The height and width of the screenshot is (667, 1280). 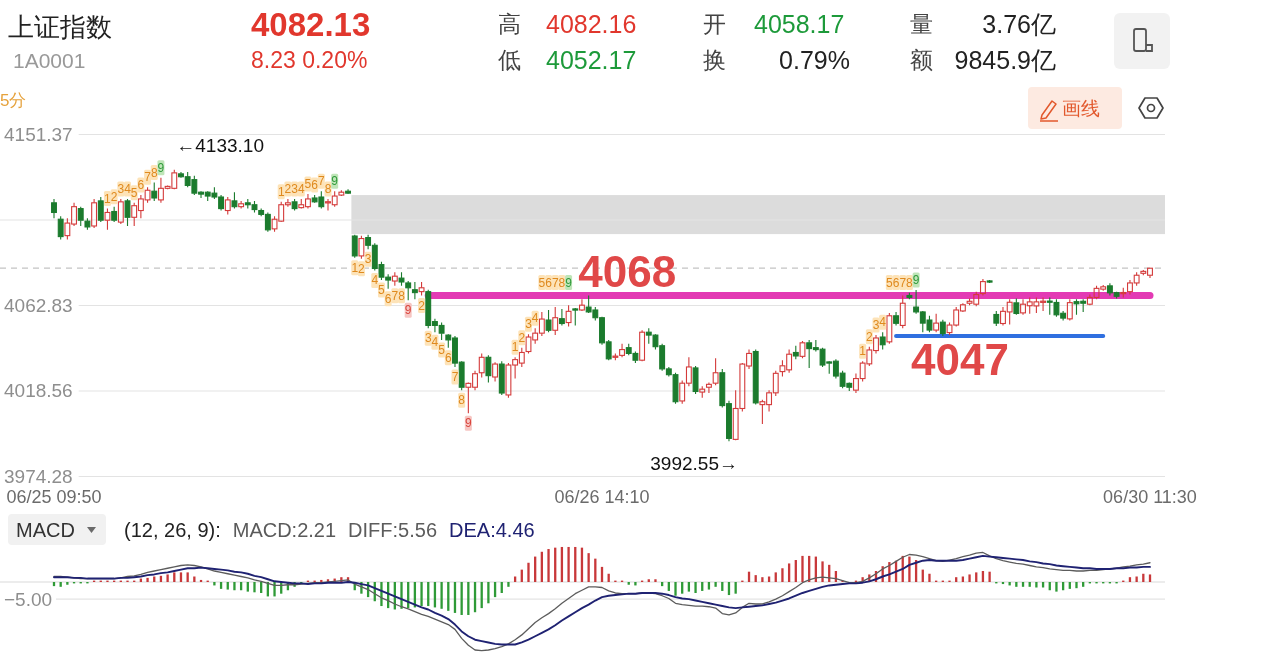 What do you see at coordinates (393, 530) in the screenshot?
I see `series-label: DIFF:5.56` at bounding box center [393, 530].